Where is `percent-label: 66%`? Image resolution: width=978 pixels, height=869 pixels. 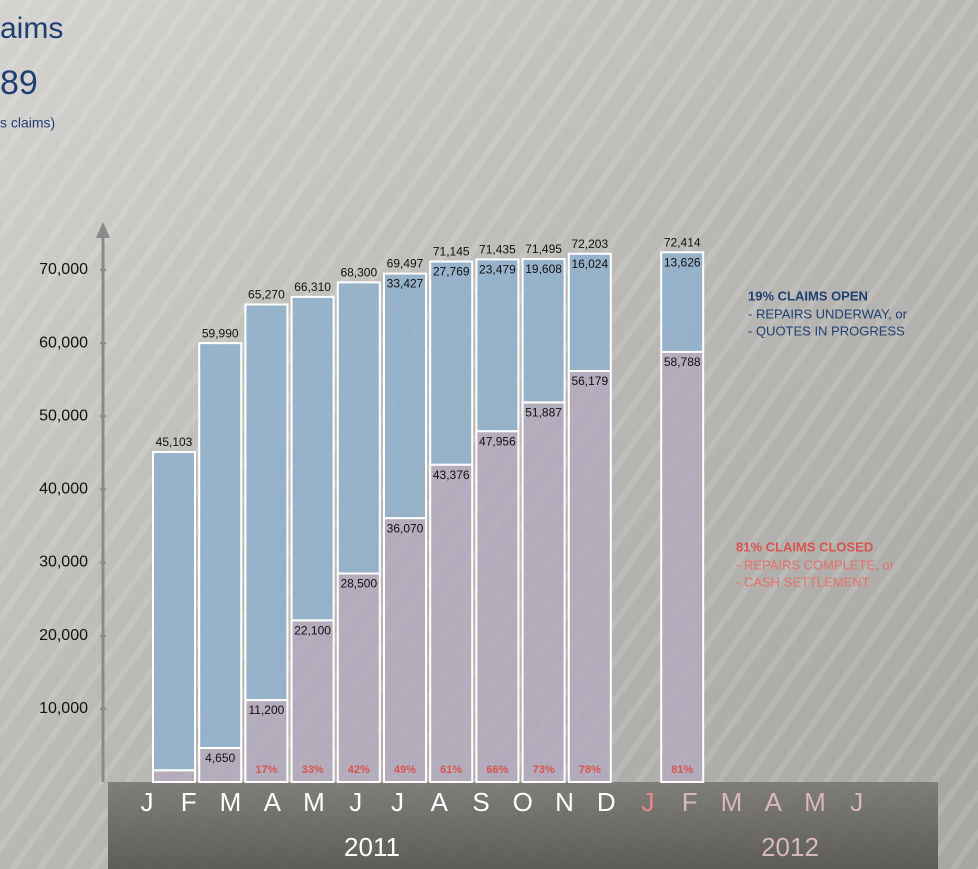
percent-label: 66% is located at coordinates (497, 770).